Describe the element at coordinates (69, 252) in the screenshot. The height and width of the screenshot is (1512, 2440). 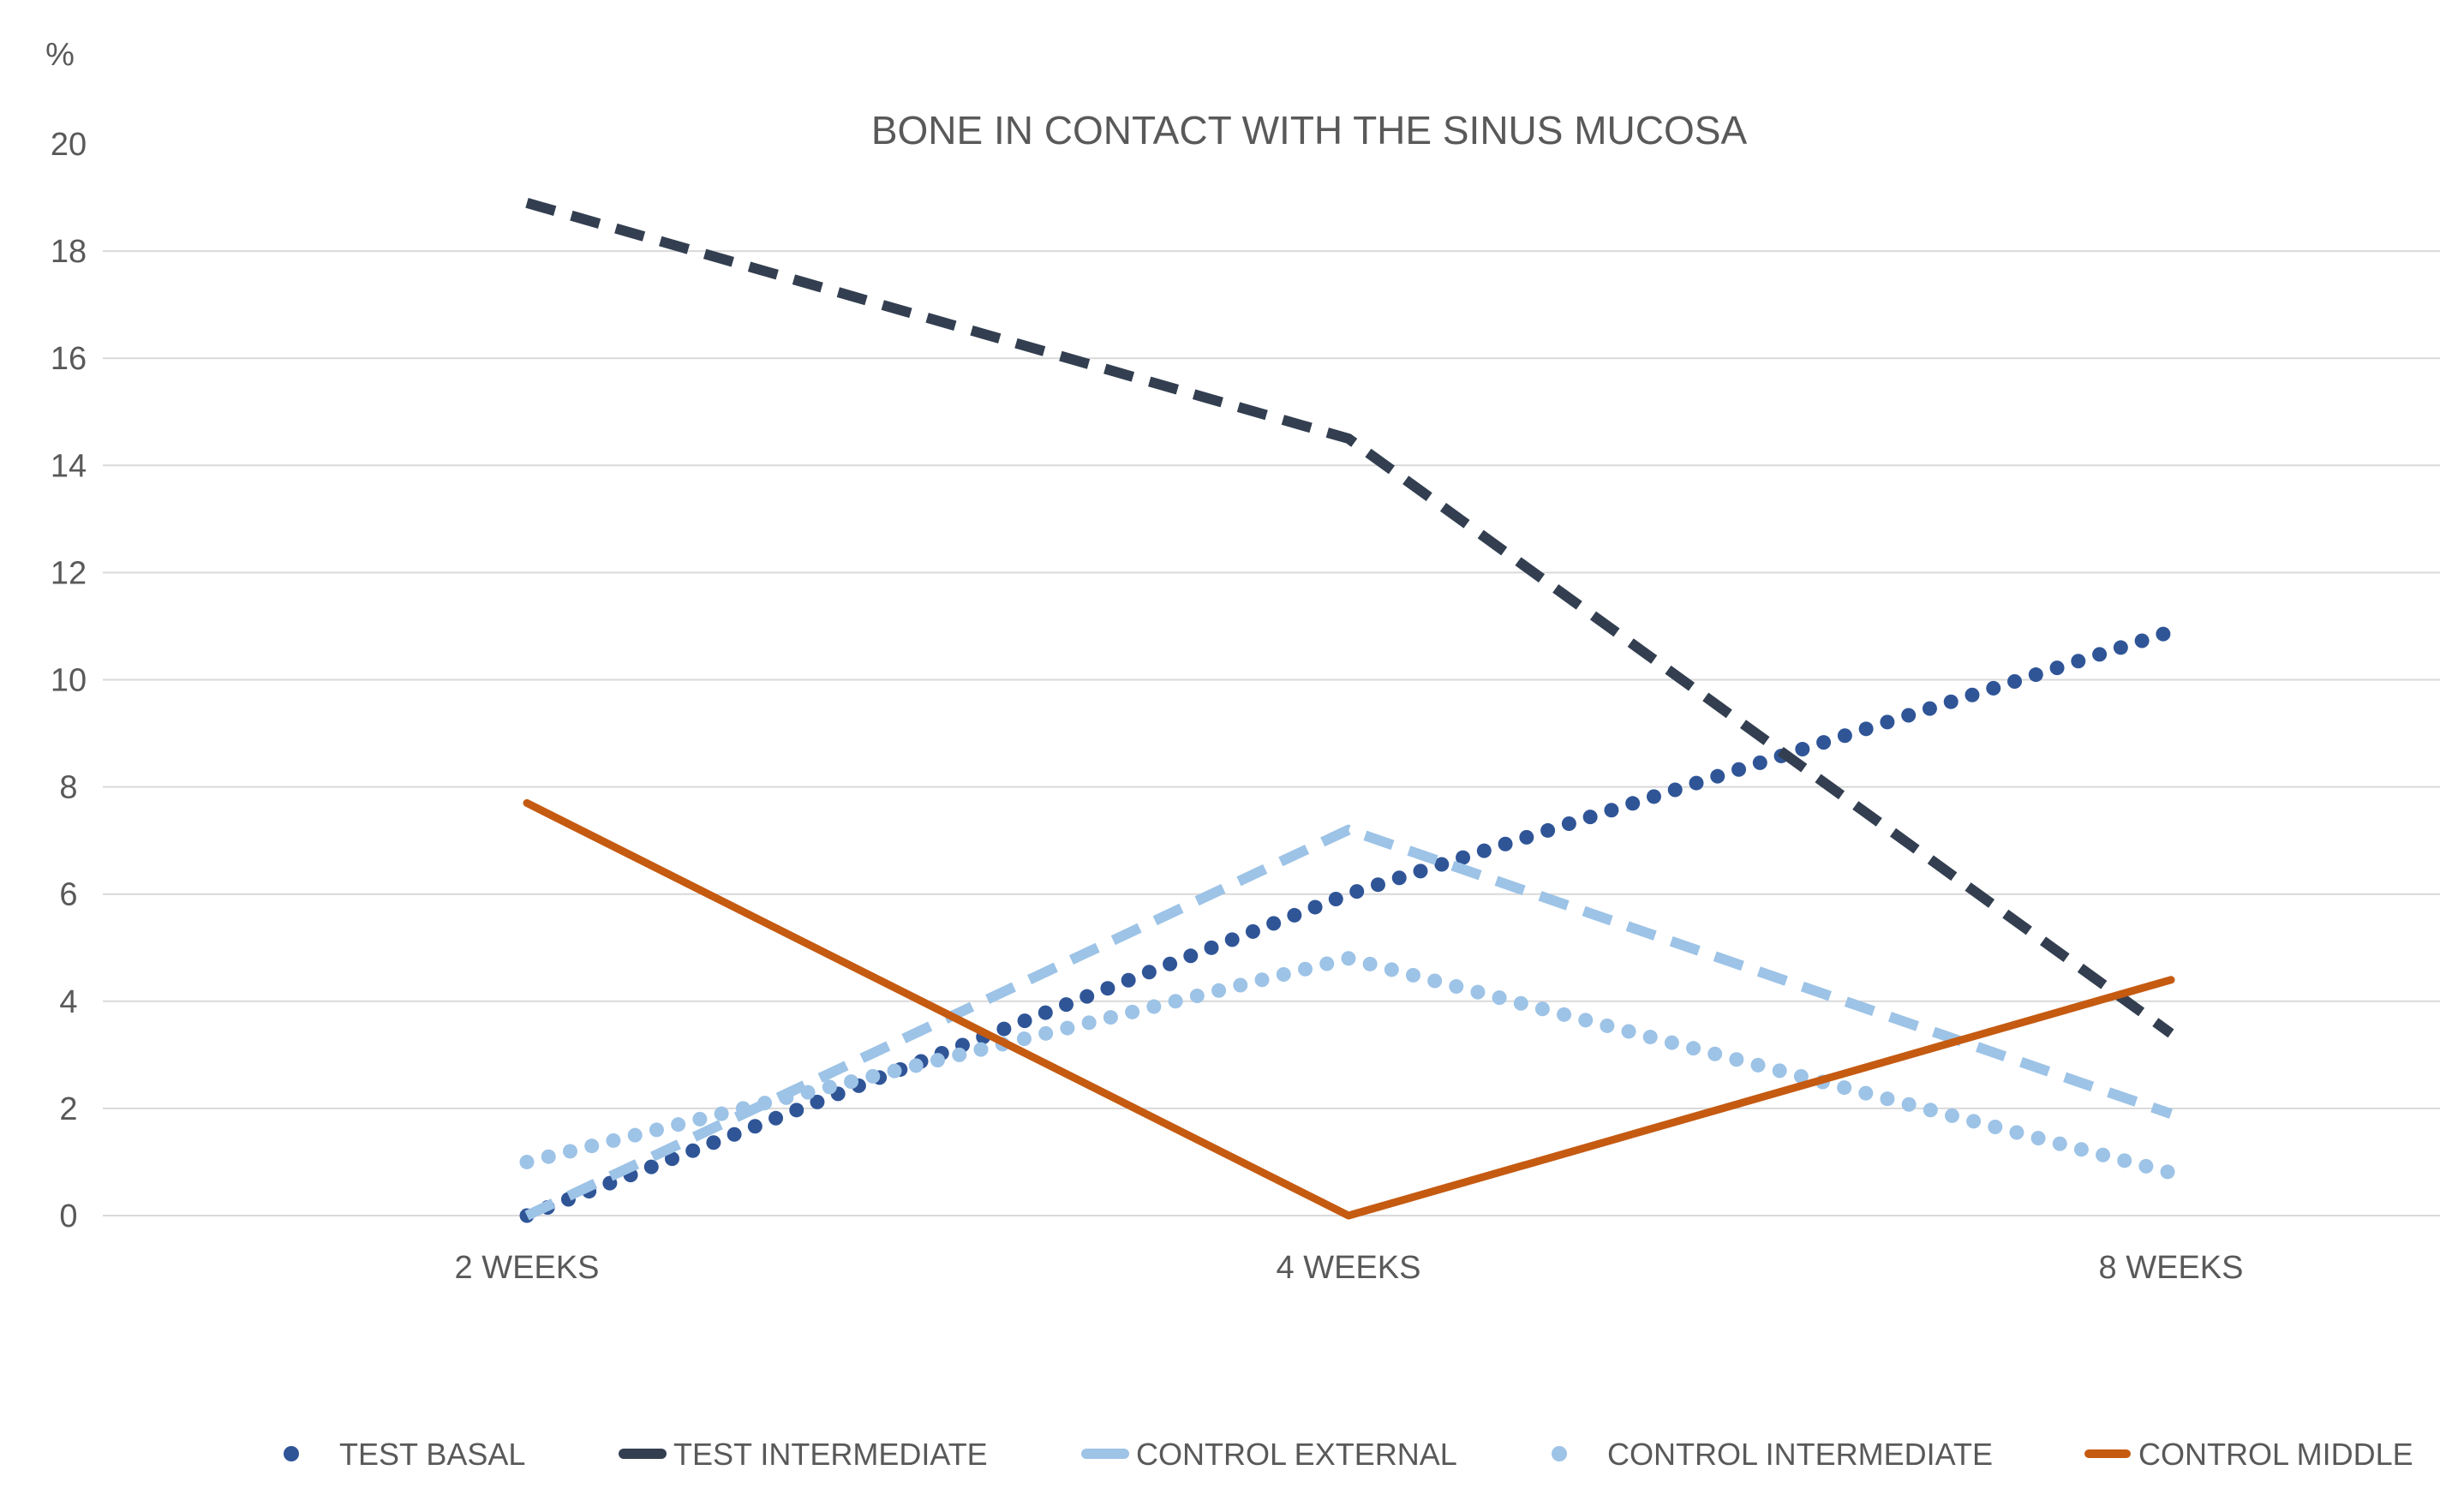
I see `y-tick-label: 18` at that location.